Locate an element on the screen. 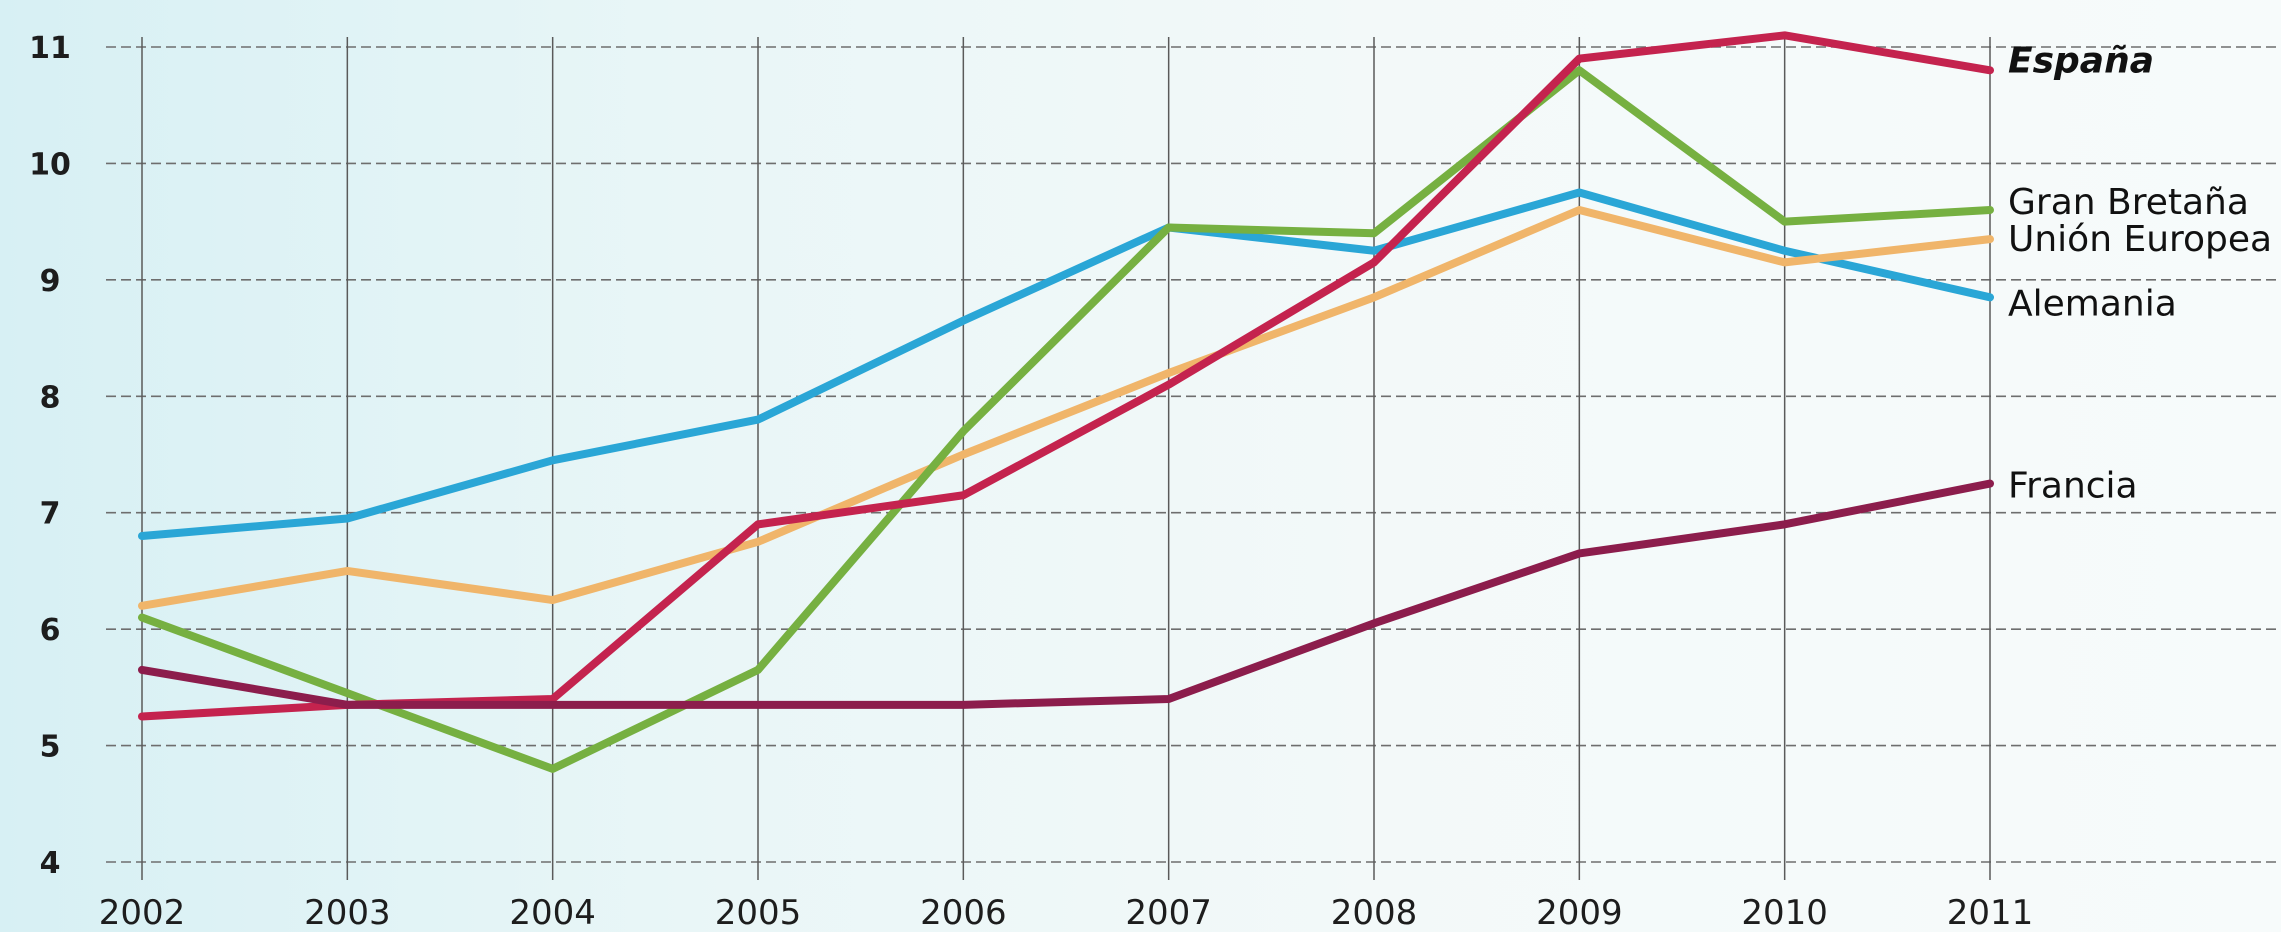 The image size is (2281, 932). y-tick-label: 11 is located at coordinates (50, 48).